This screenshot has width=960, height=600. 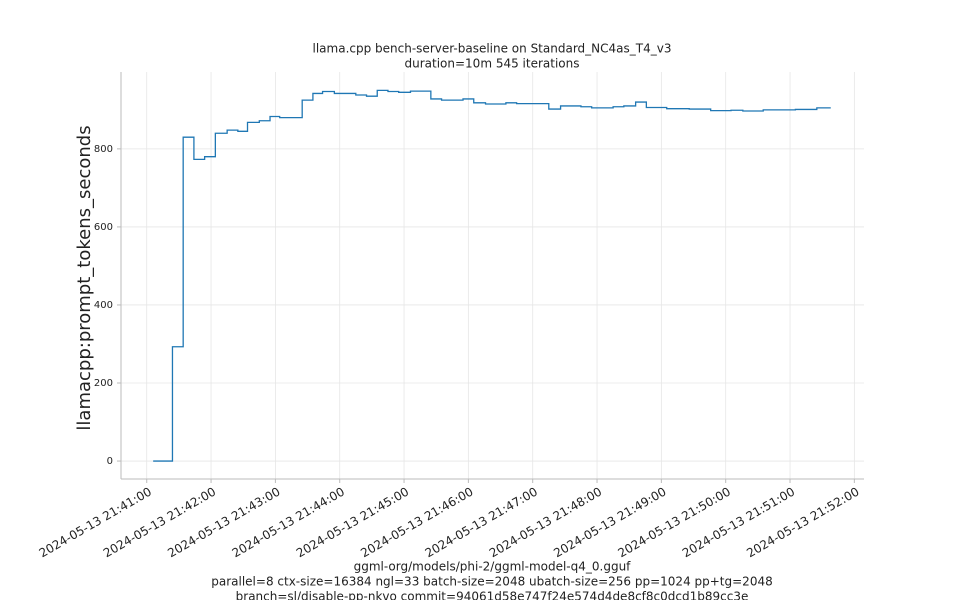 What do you see at coordinates (95, 523) in the screenshot?
I see `x-tick-label: 2024-05-13 21:41:00` at bounding box center [95, 523].